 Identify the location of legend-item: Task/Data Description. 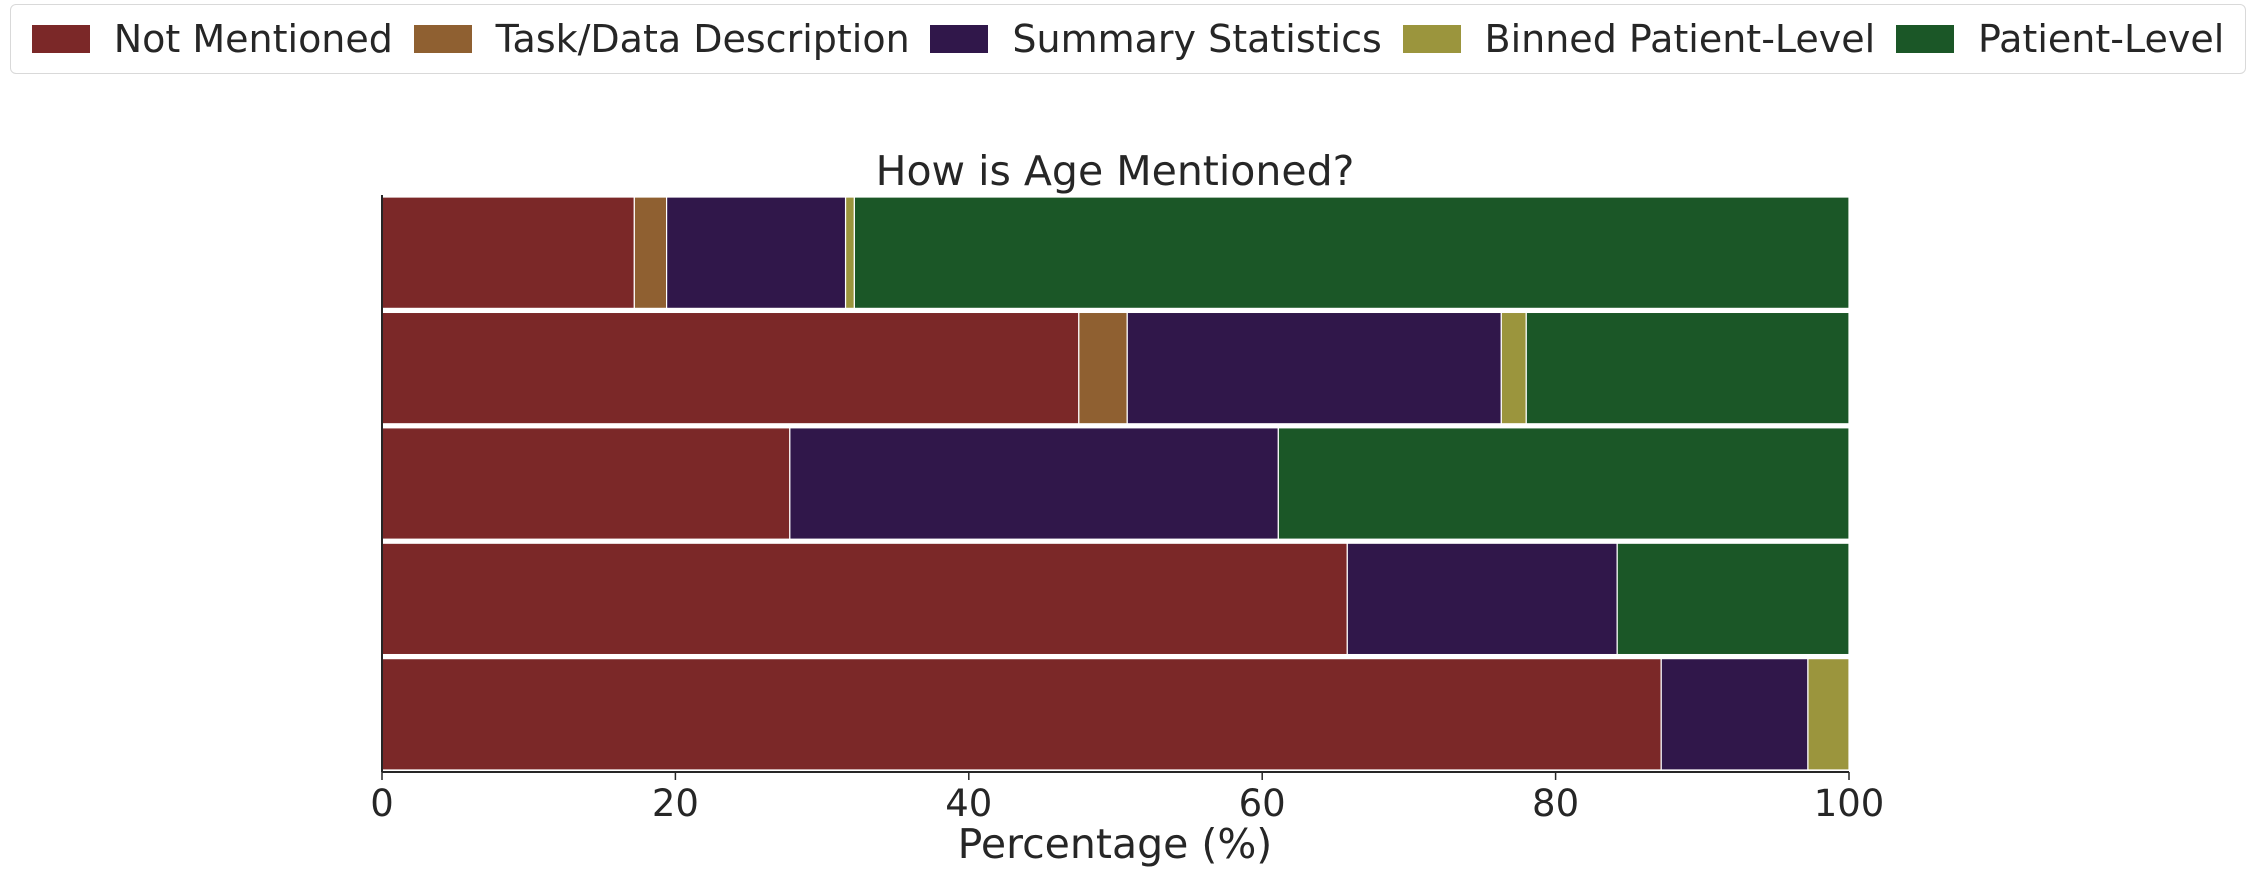
(661, 39).